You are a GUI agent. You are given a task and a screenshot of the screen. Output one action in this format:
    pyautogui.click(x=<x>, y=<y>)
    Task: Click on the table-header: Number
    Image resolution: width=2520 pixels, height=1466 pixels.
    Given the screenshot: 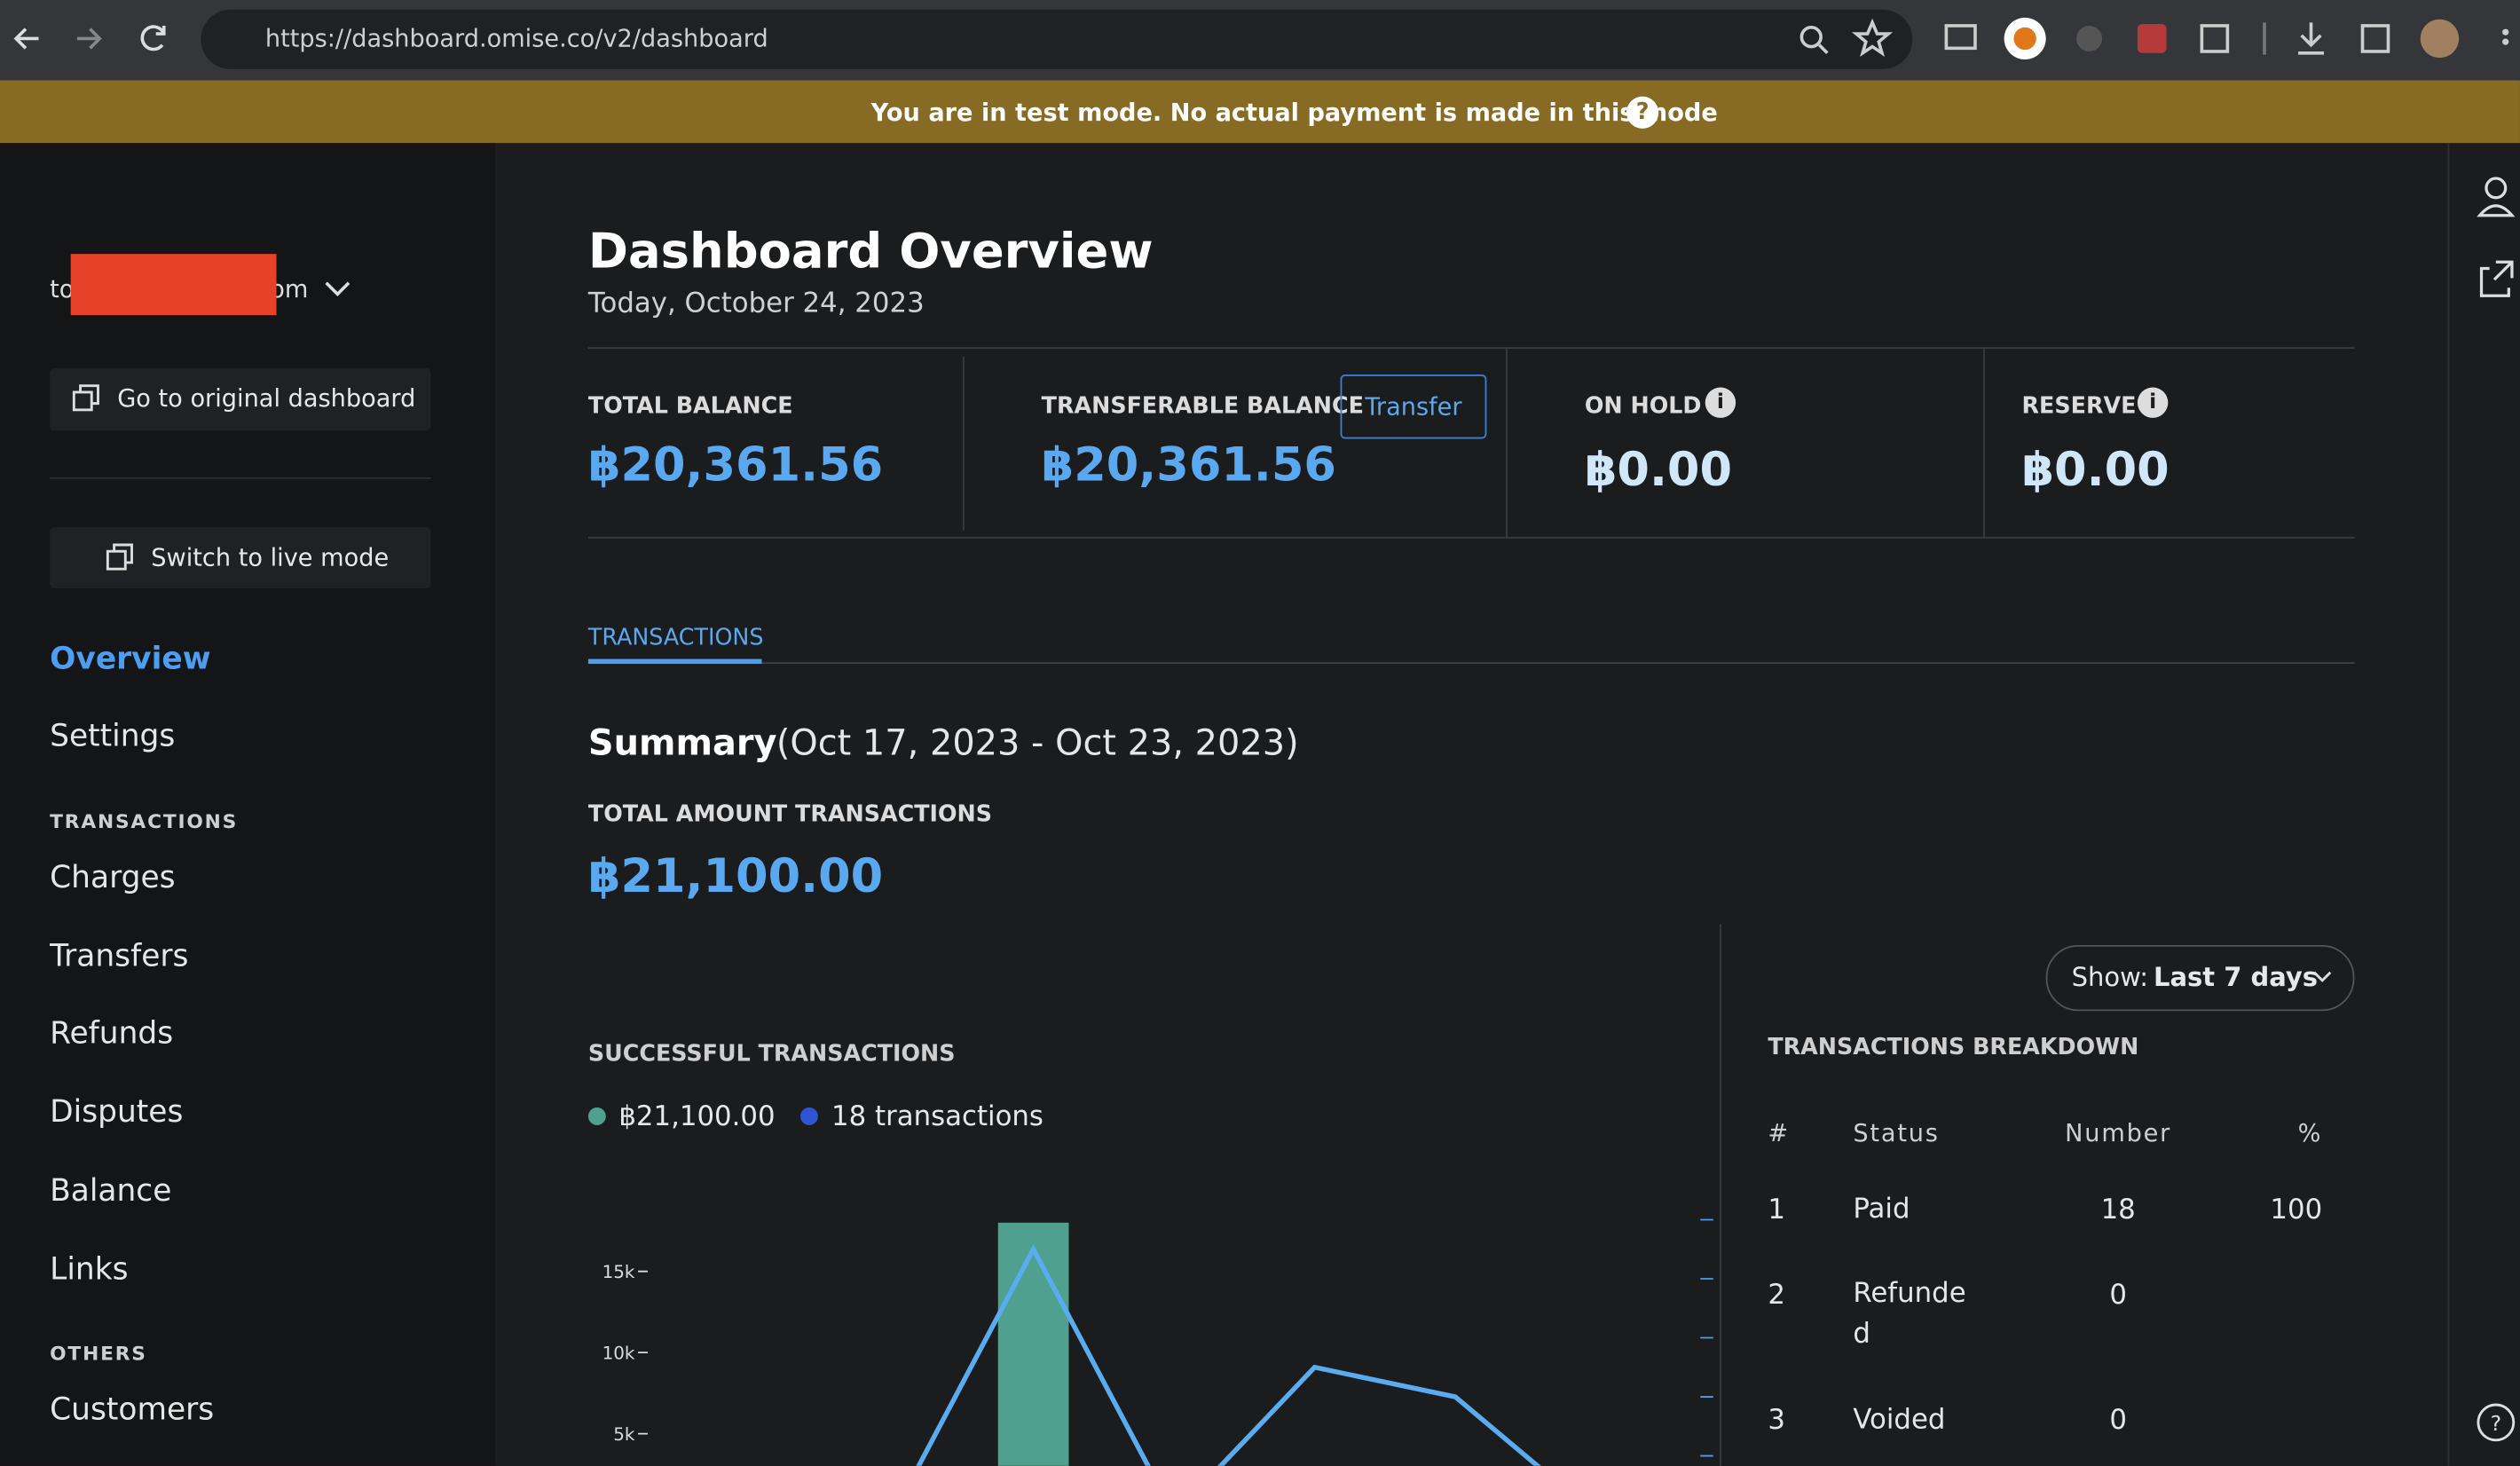 What is the action you would take?
    pyautogui.click(x=2118, y=1133)
    